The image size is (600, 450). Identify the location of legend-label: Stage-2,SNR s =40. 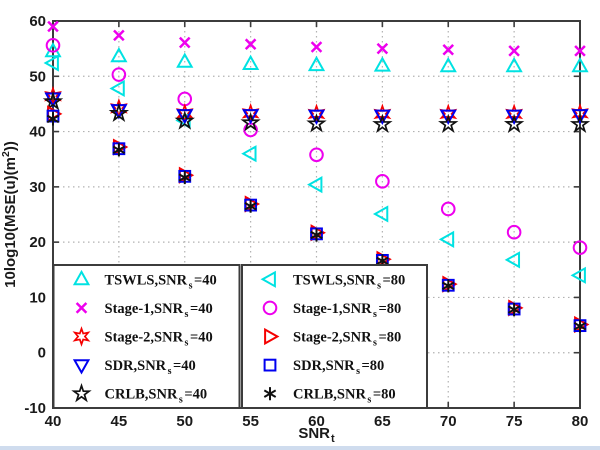
(159, 339).